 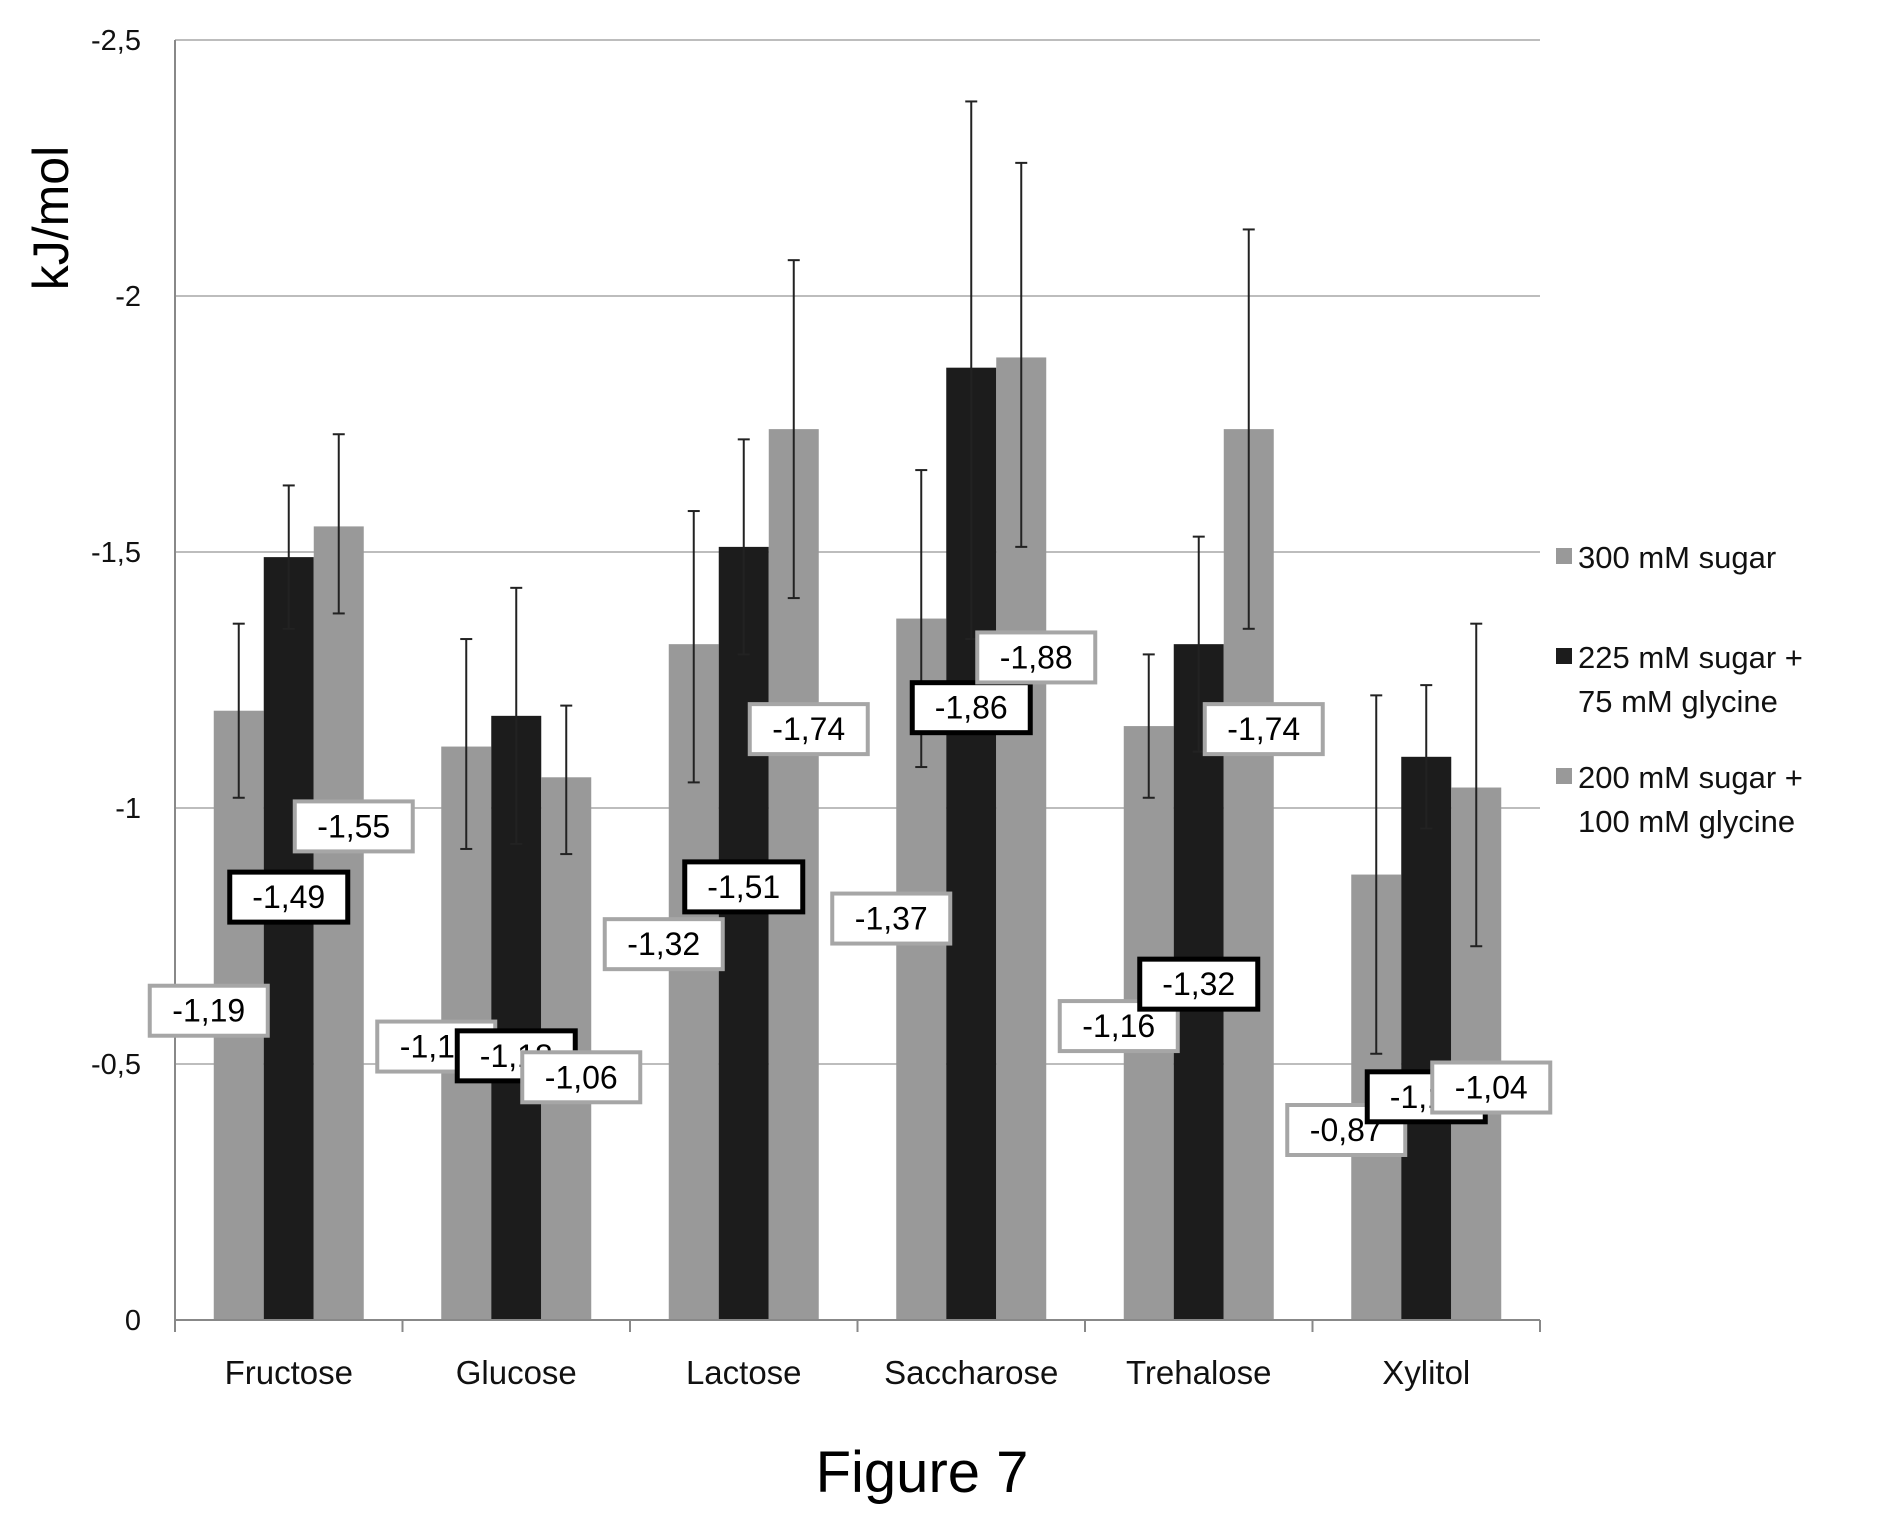 I want to click on data-label: -1,51, so click(x=744, y=887).